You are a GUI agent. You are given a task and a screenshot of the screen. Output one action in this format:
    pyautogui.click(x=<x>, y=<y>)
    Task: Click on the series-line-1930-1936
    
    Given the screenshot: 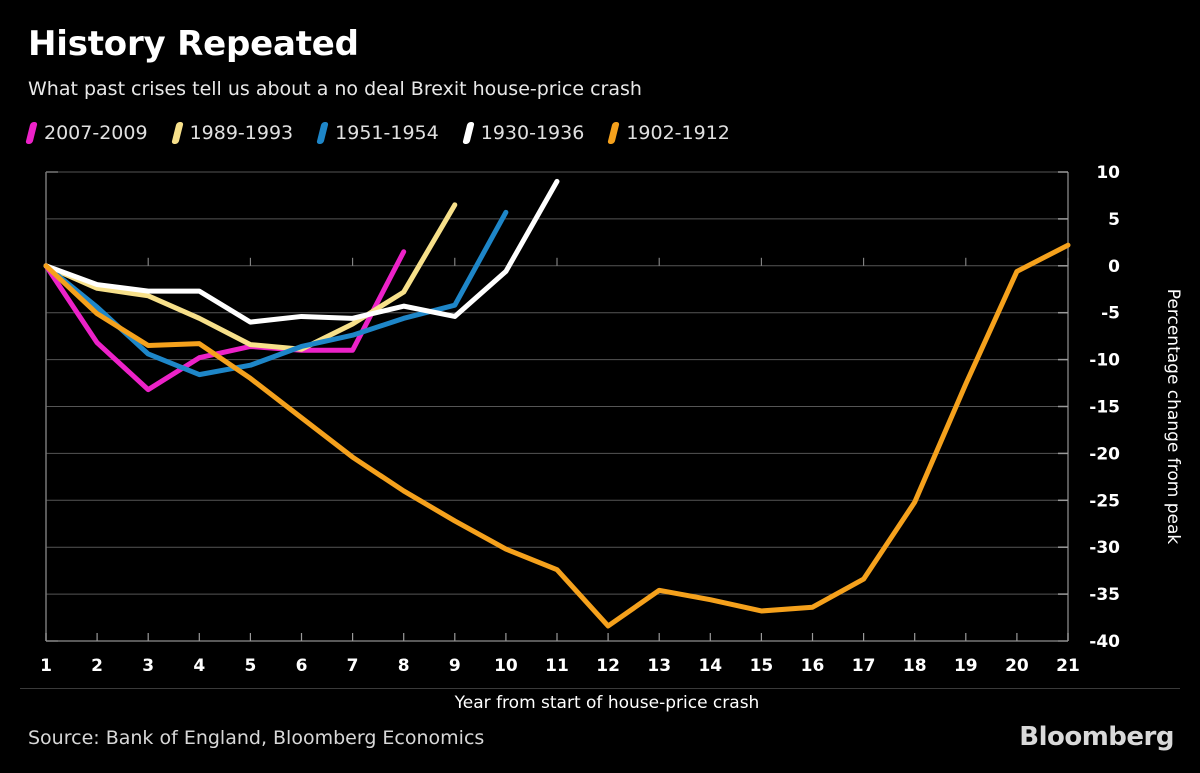 What is the action you would take?
    pyautogui.click(x=301, y=251)
    